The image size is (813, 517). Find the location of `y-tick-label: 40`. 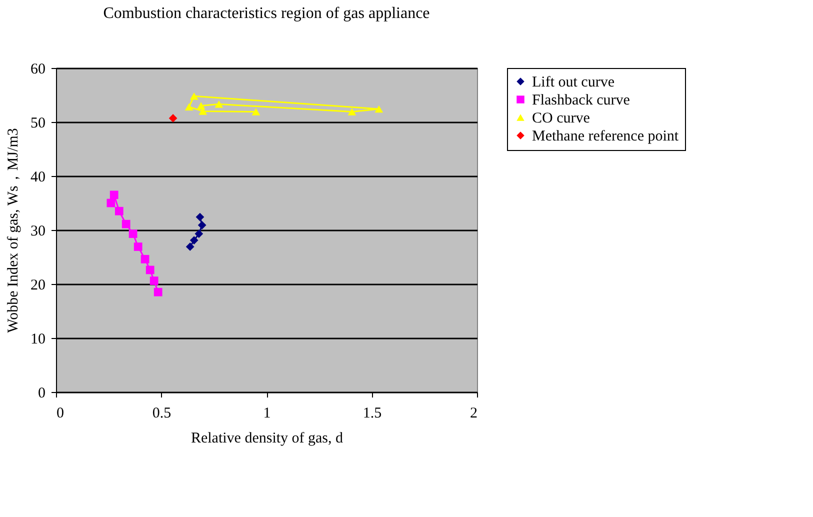

y-tick-label: 40 is located at coordinates (38, 178).